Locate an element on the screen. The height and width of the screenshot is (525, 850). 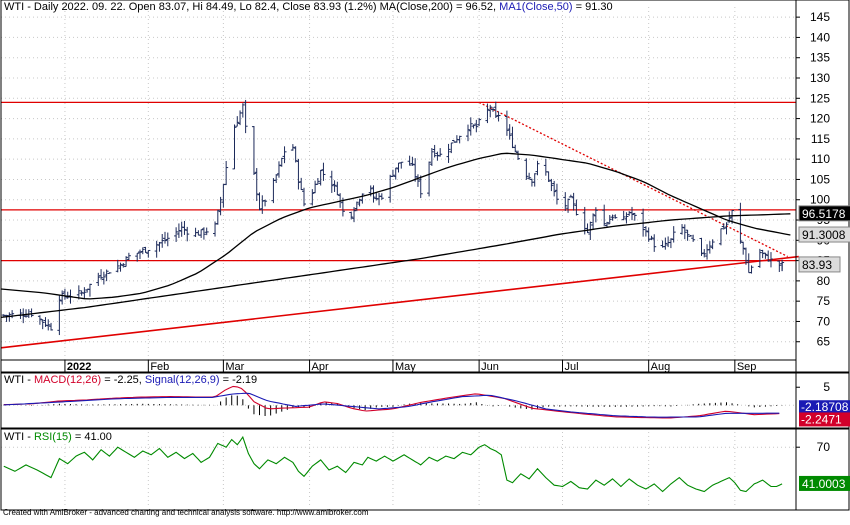
price-tick-label: 140 is located at coordinates (820, 37).